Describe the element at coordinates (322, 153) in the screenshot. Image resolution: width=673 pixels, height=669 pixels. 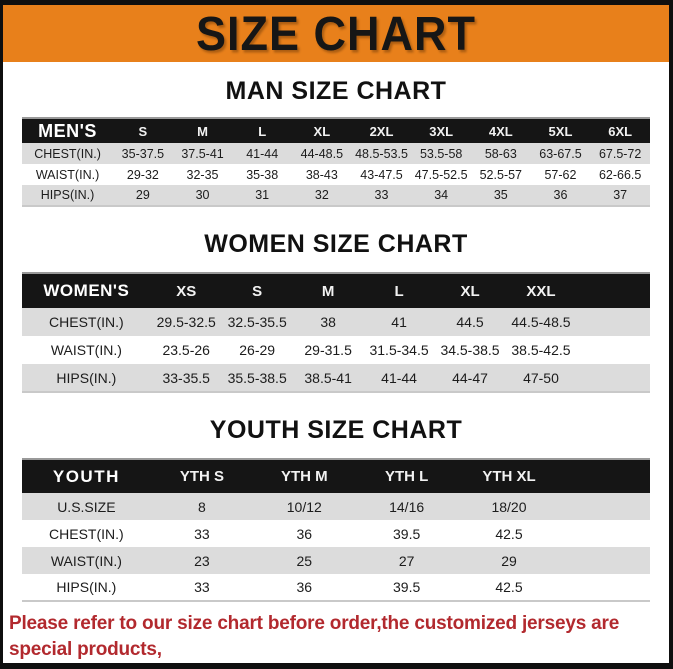
I see `measurement-value: 44-48.5` at that location.